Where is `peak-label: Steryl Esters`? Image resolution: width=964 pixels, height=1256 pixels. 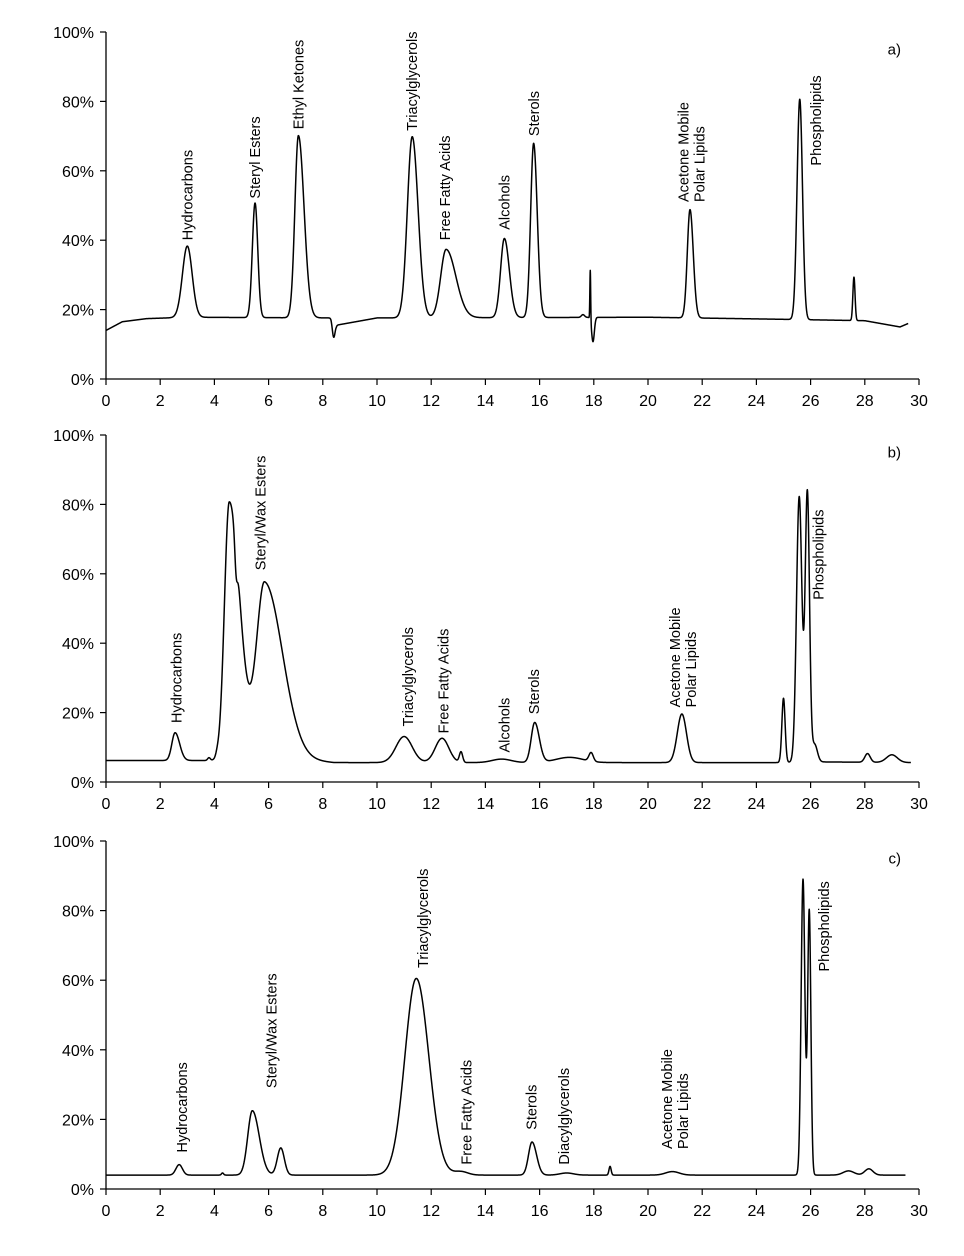 peak-label: Steryl Esters is located at coordinates (256, 157).